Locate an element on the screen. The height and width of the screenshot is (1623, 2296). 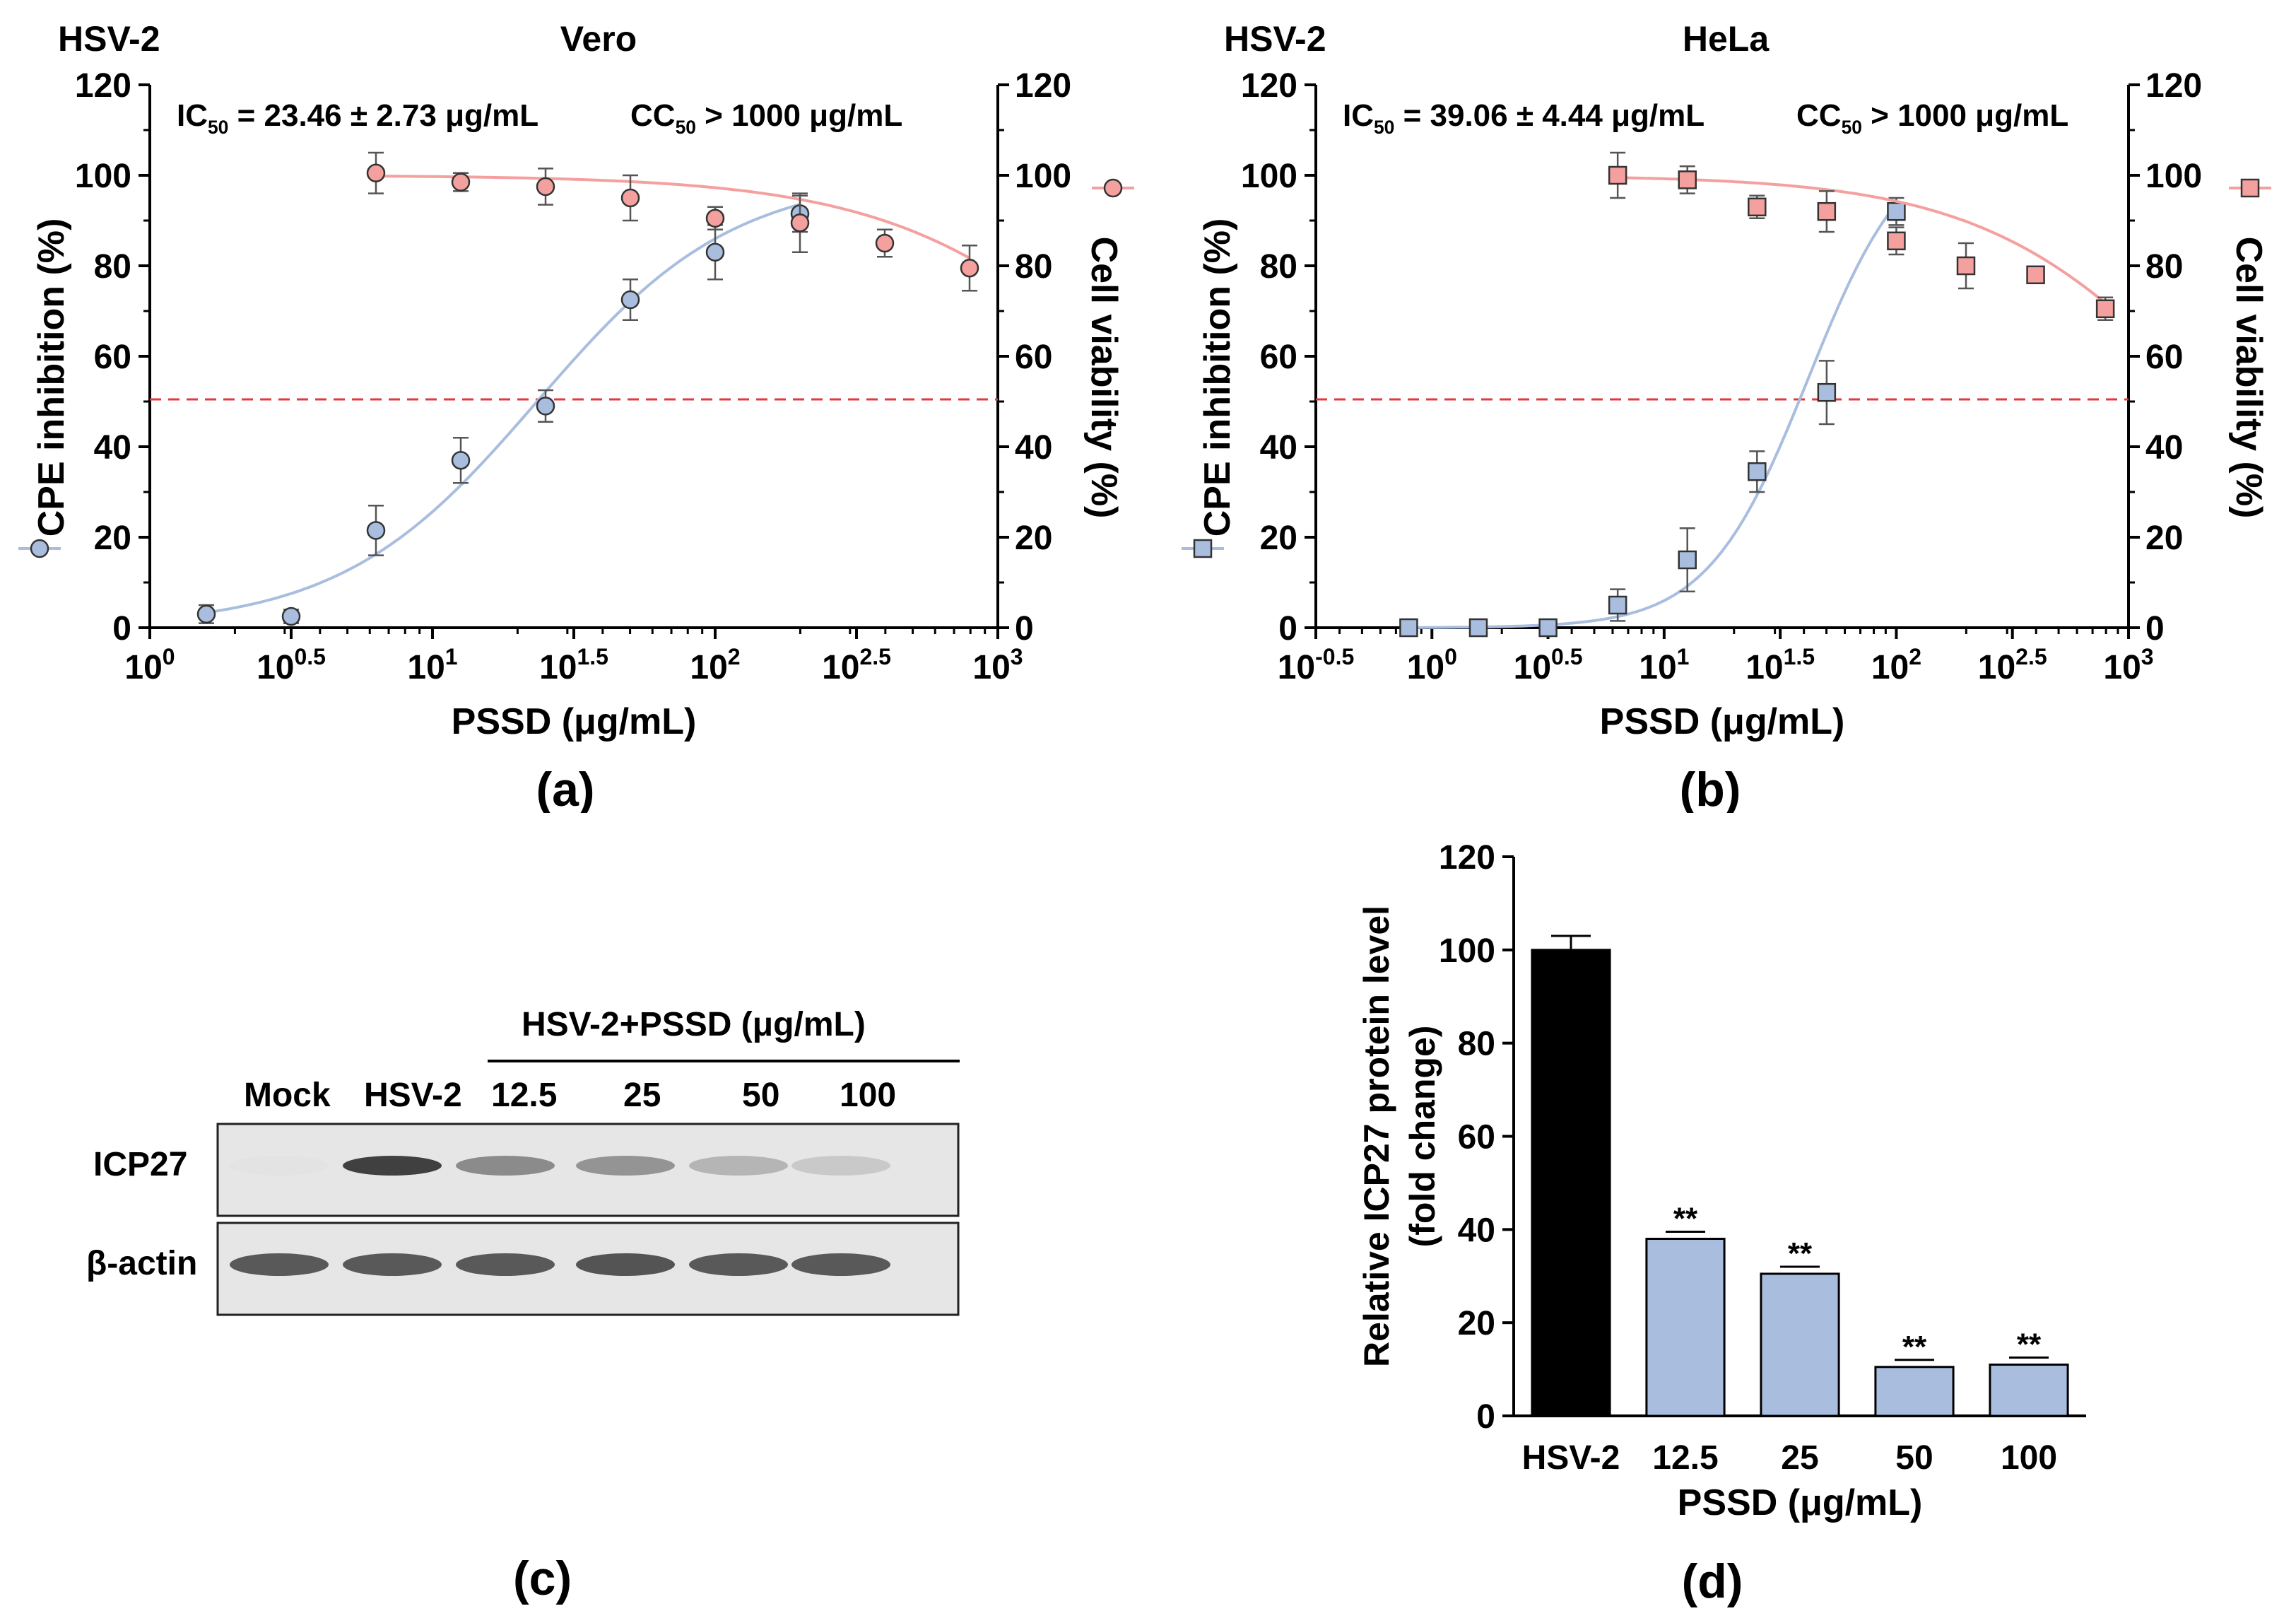
series-cell-viability is located at coordinates (1862, 236).